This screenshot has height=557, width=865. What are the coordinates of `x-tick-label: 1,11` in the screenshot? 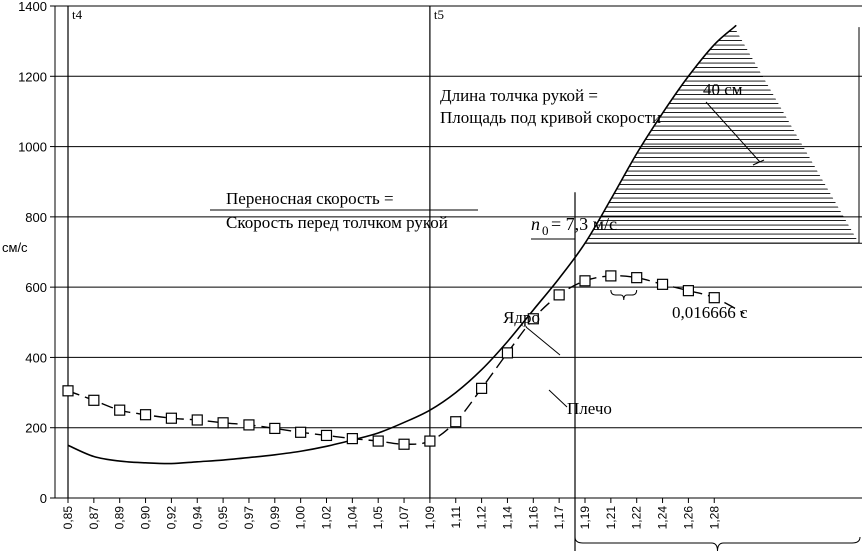 It's located at (456, 517).